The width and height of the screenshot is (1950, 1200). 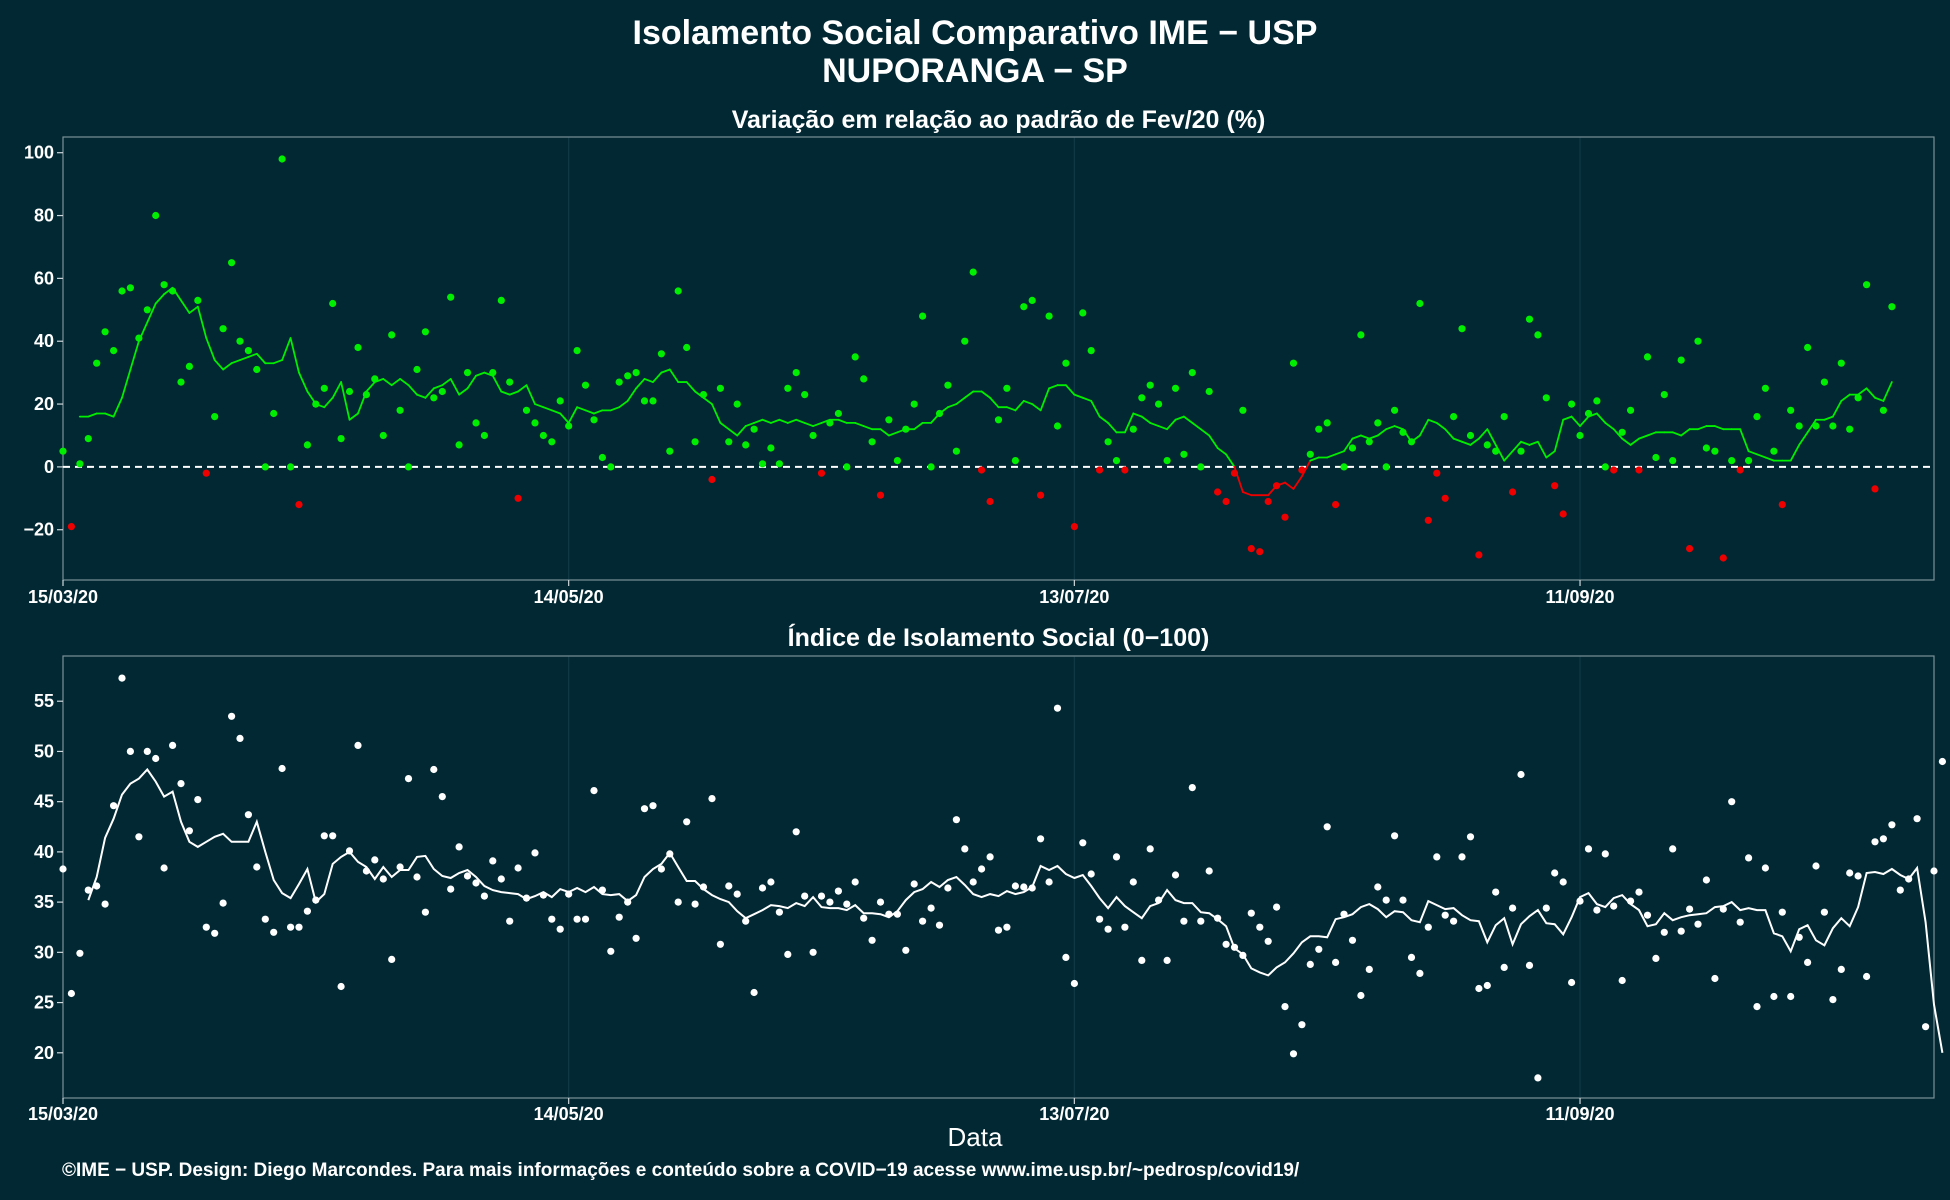 I want to click on chart-title: Isolamento Social Comparativo IME − USP, so click(x=975, y=33).